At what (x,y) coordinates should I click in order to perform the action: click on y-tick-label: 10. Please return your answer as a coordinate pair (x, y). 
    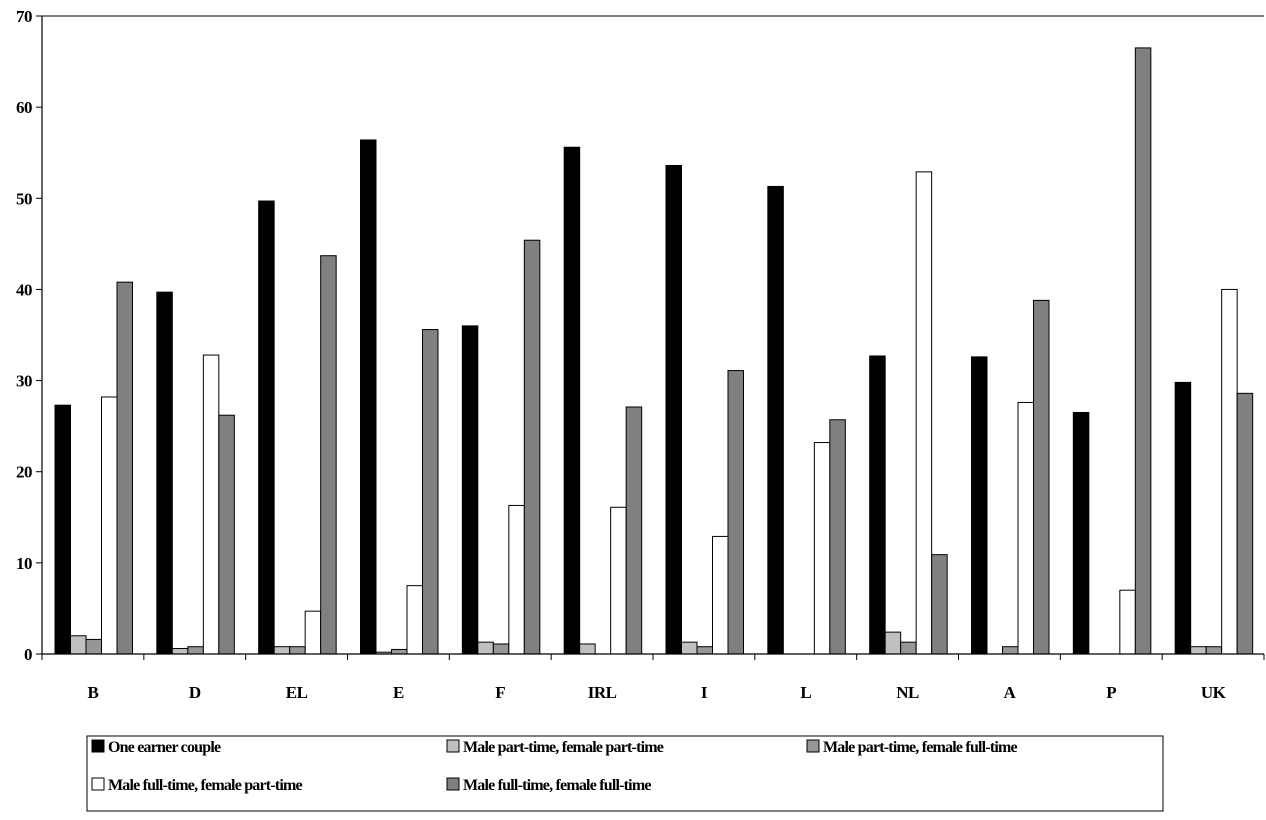
    Looking at the image, I should click on (24, 563).